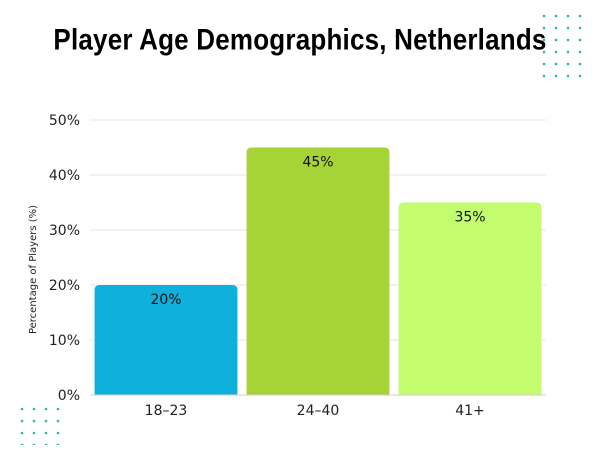 The height and width of the screenshot is (450, 600). Describe the element at coordinates (64, 176) in the screenshot. I see `y-tick-label: 40%` at that location.